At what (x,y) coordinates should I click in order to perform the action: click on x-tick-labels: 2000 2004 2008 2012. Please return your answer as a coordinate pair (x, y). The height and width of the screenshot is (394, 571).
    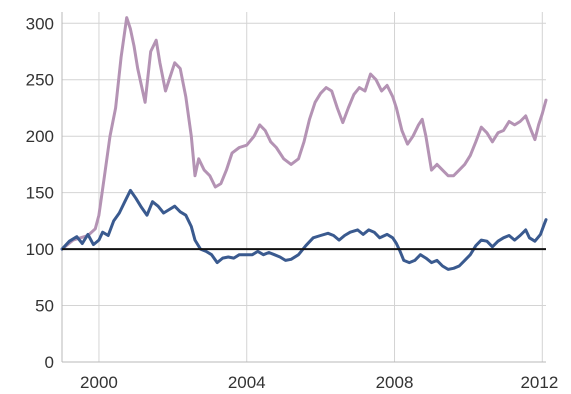
    Looking at the image, I should click on (319, 382).